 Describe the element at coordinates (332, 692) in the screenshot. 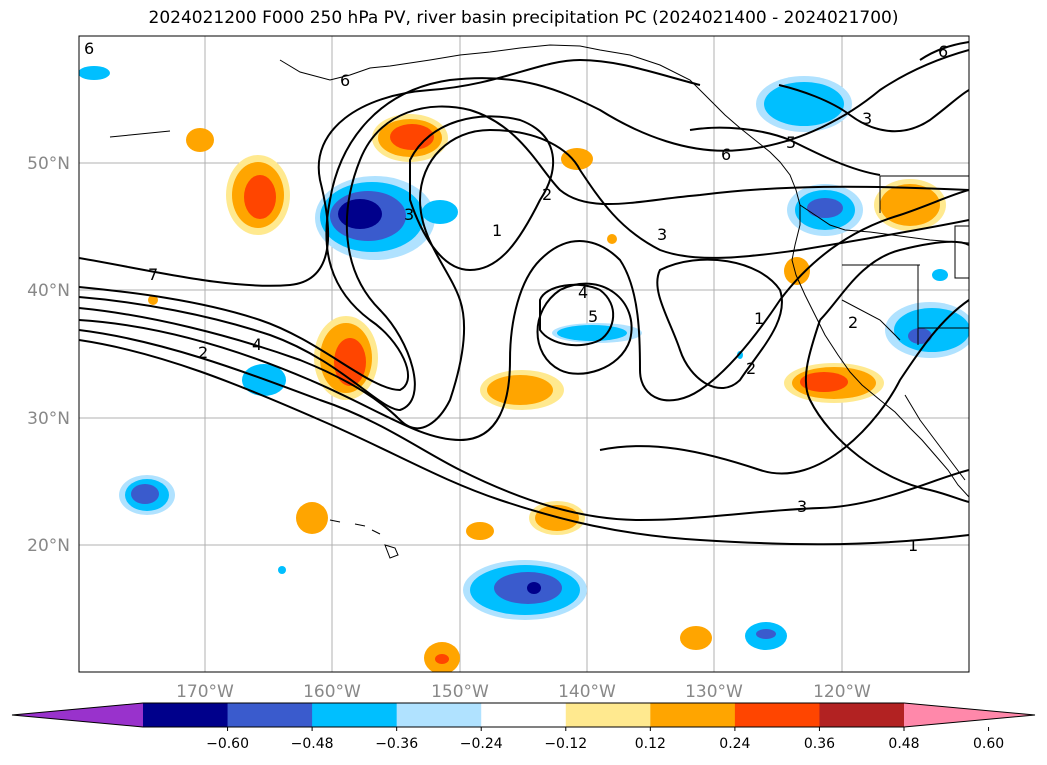

I see `lon-label: 160°W` at that location.